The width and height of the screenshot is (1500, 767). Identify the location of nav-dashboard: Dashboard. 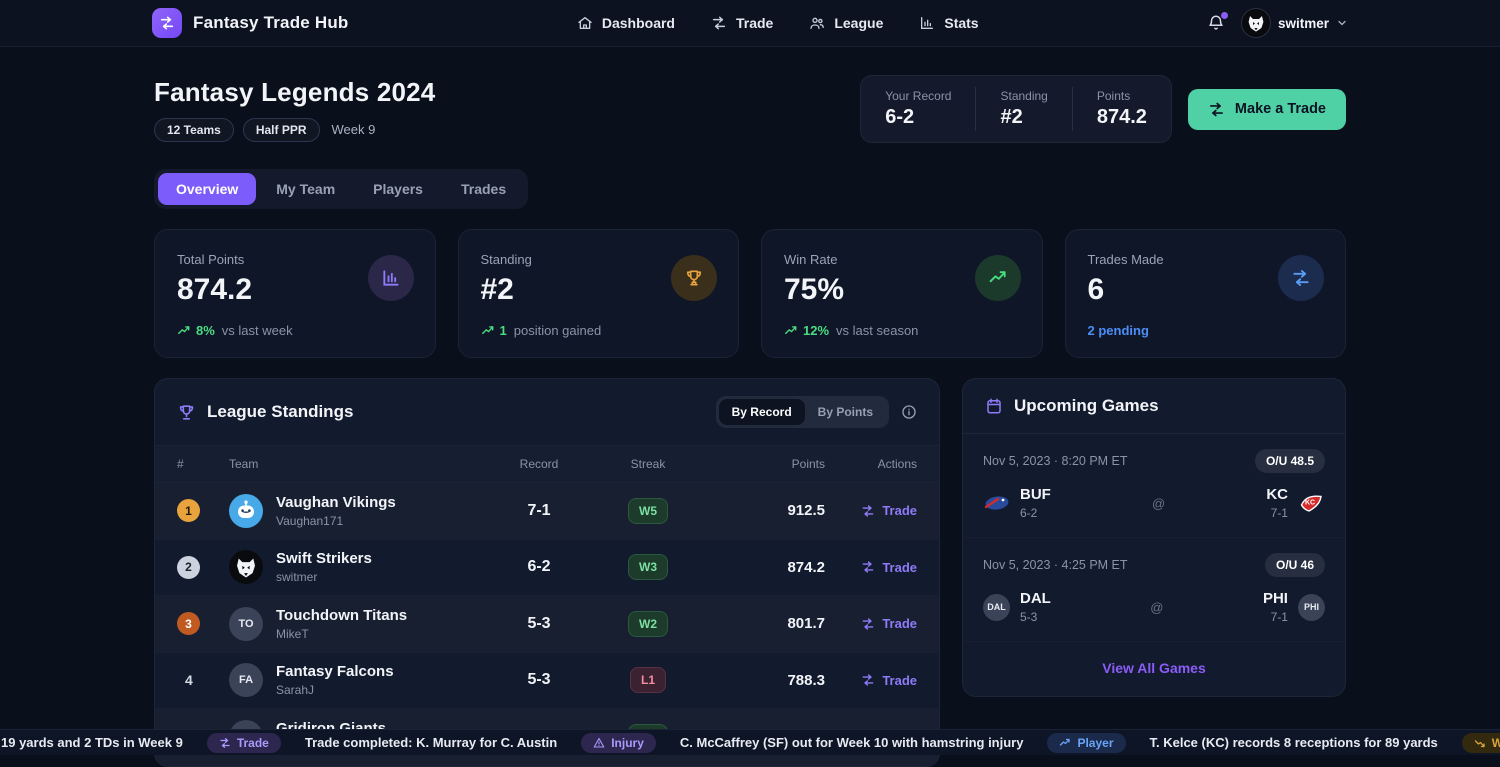
(626, 23).